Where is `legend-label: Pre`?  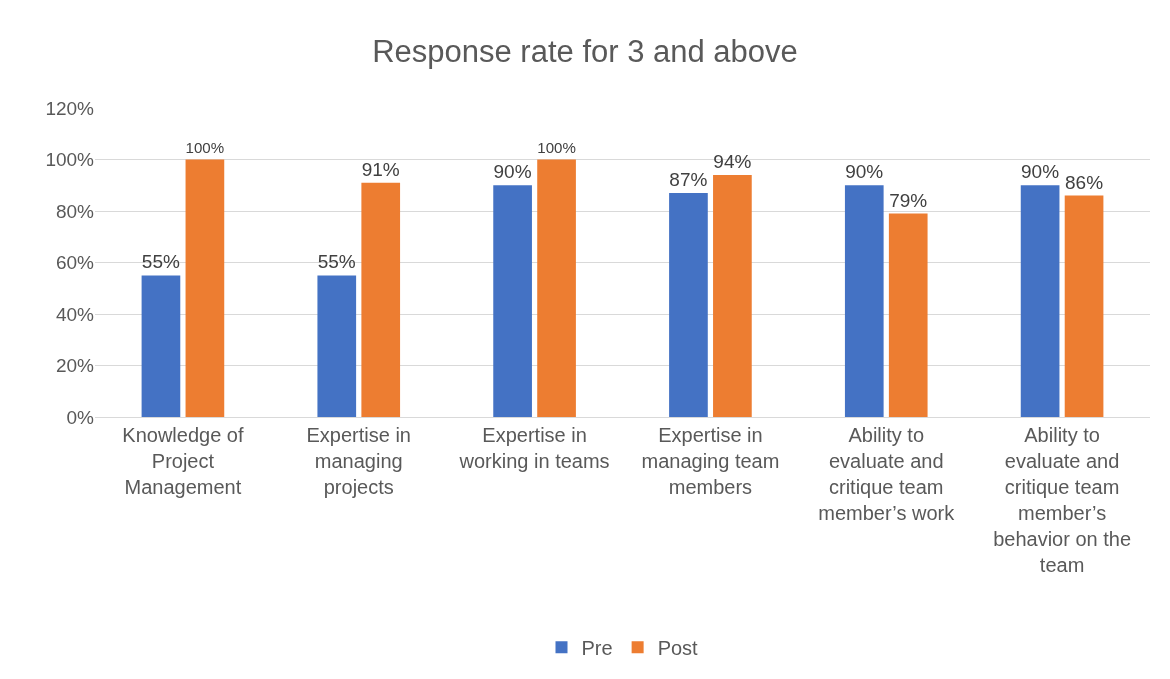 legend-label: Pre is located at coordinates (597, 648).